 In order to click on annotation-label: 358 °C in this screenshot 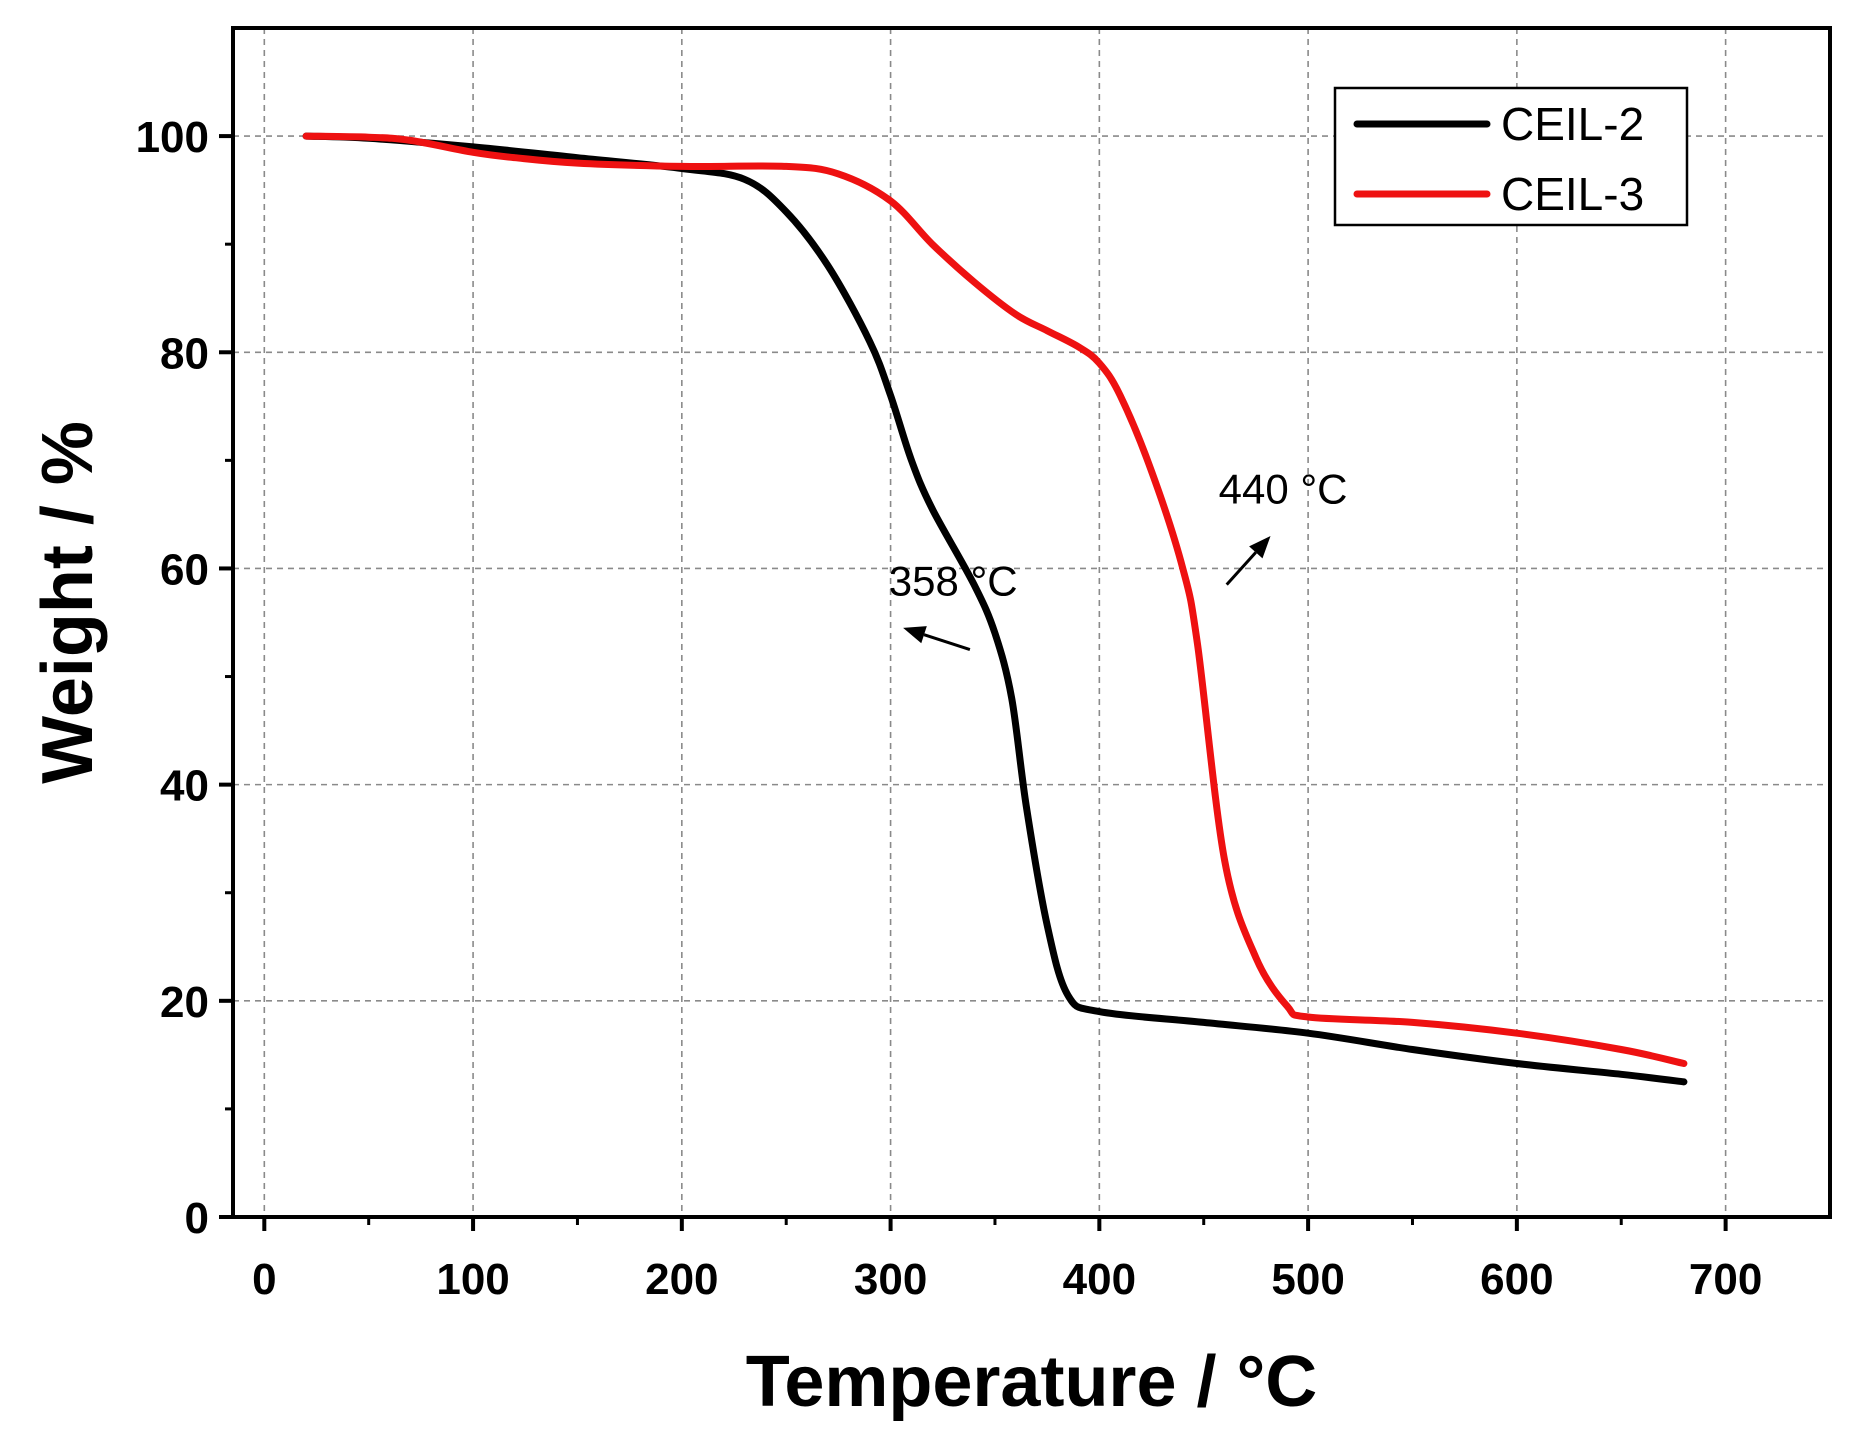, I will do `click(953, 580)`.